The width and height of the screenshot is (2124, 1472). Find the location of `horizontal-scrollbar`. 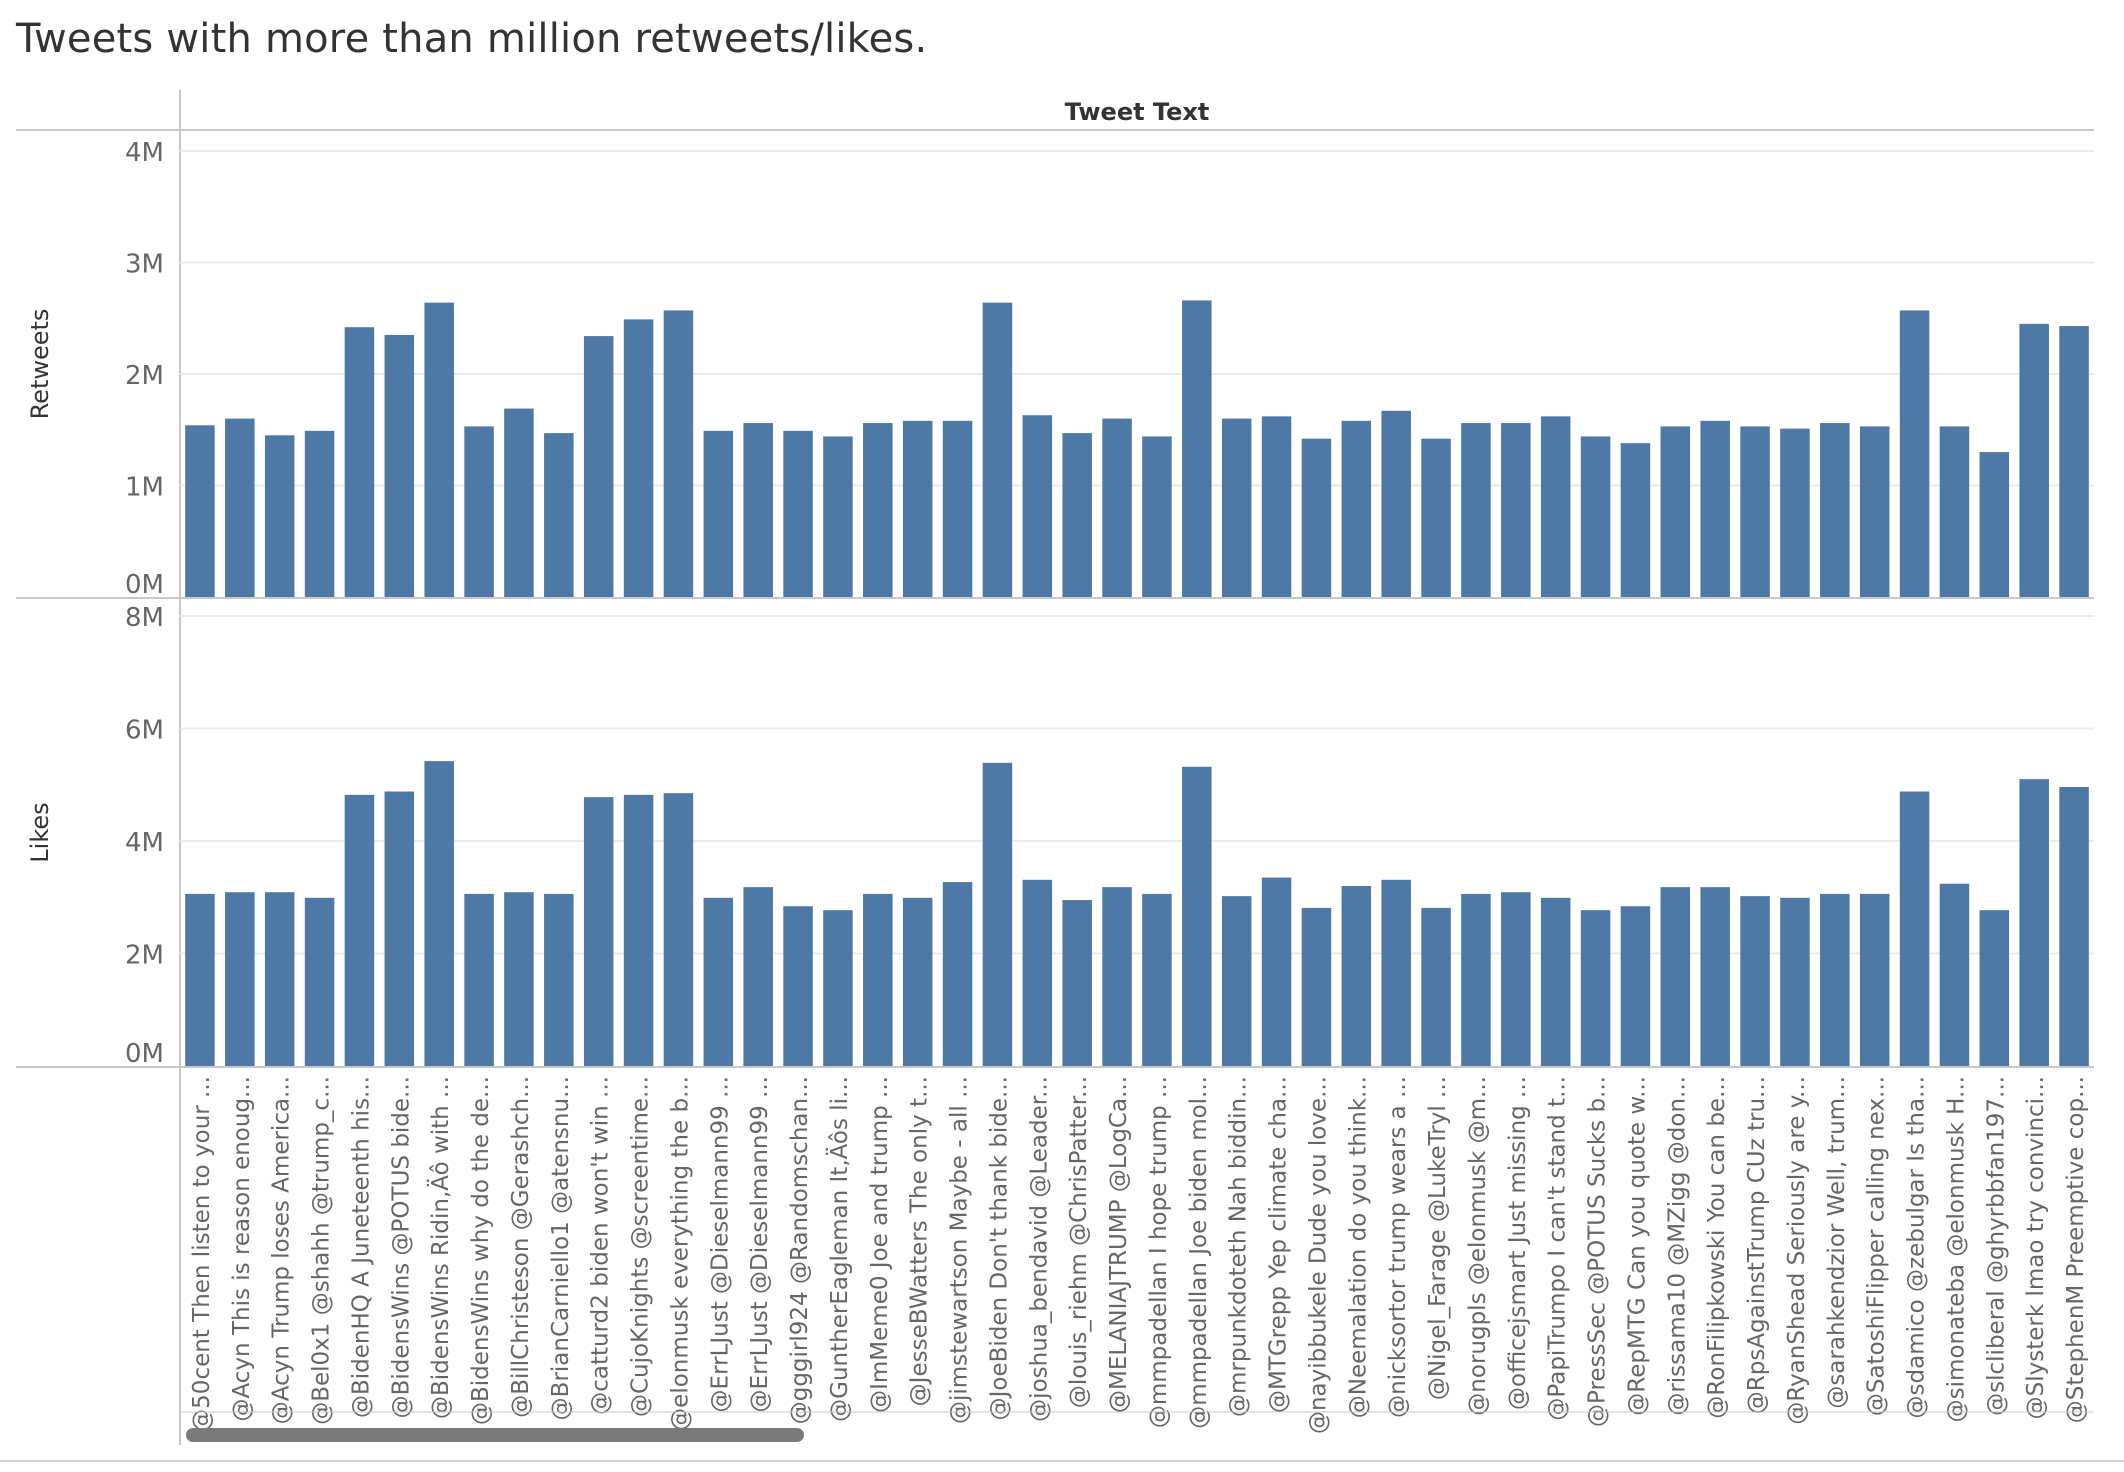

horizontal-scrollbar is located at coordinates (1137, 1435).